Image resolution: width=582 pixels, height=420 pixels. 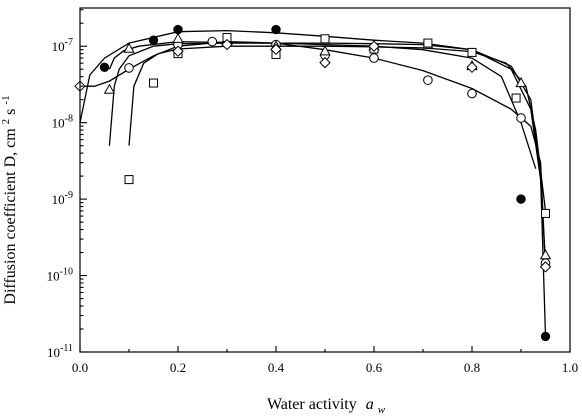 I want to click on y-tick-exponent: -11, so click(x=66, y=348).